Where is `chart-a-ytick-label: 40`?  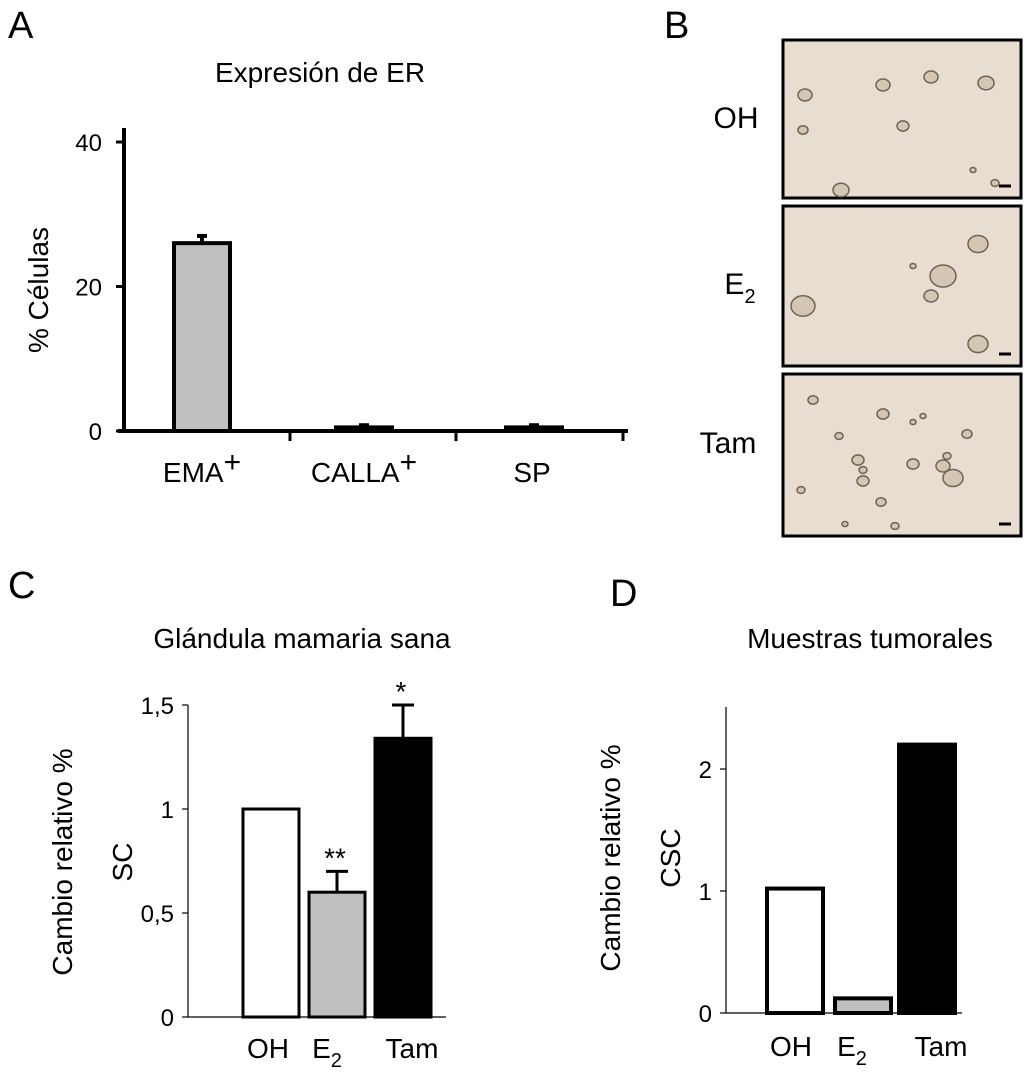
chart-a-ytick-label: 40 is located at coordinates (88, 143).